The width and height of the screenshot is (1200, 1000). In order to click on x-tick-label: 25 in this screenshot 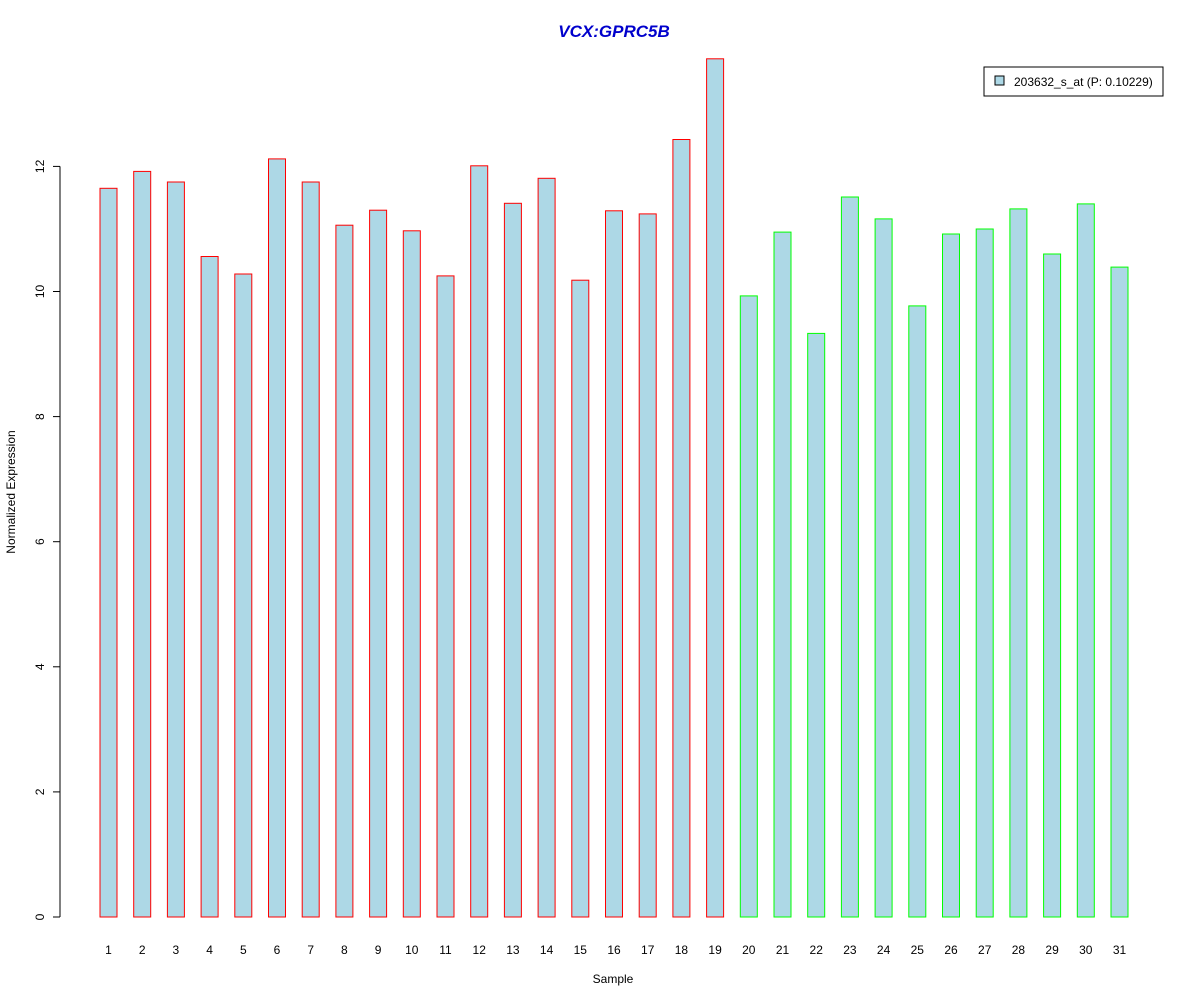, I will do `click(918, 950)`.